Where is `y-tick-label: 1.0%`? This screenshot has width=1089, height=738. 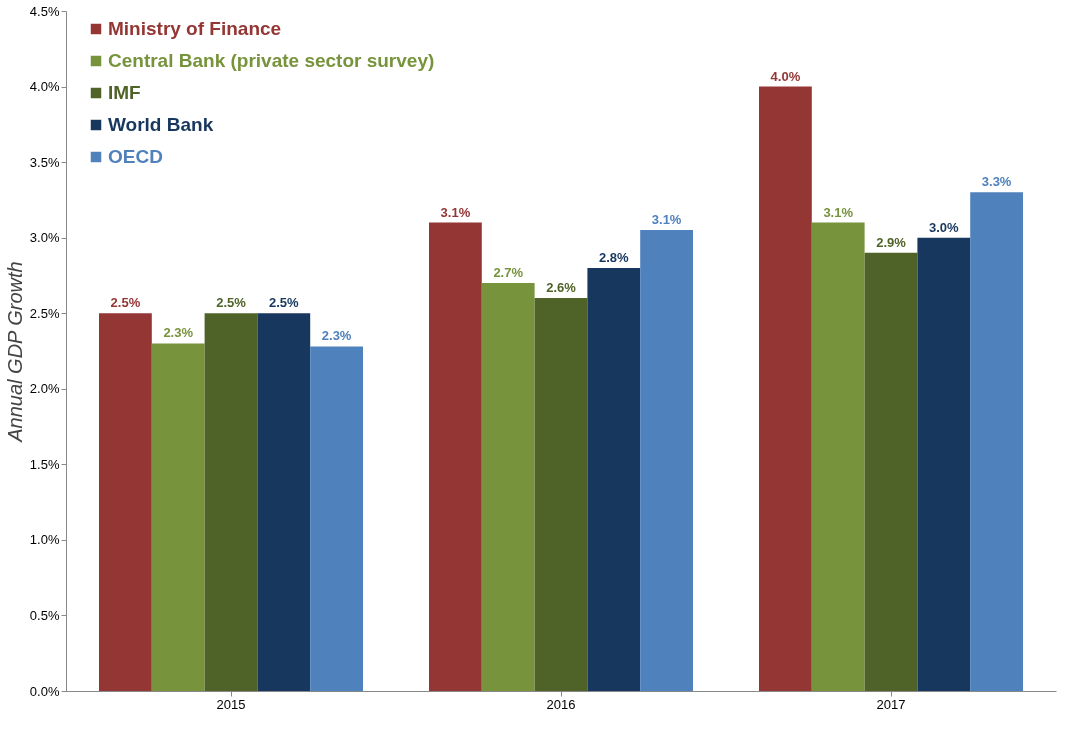 y-tick-label: 1.0% is located at coordinates (44, 540).